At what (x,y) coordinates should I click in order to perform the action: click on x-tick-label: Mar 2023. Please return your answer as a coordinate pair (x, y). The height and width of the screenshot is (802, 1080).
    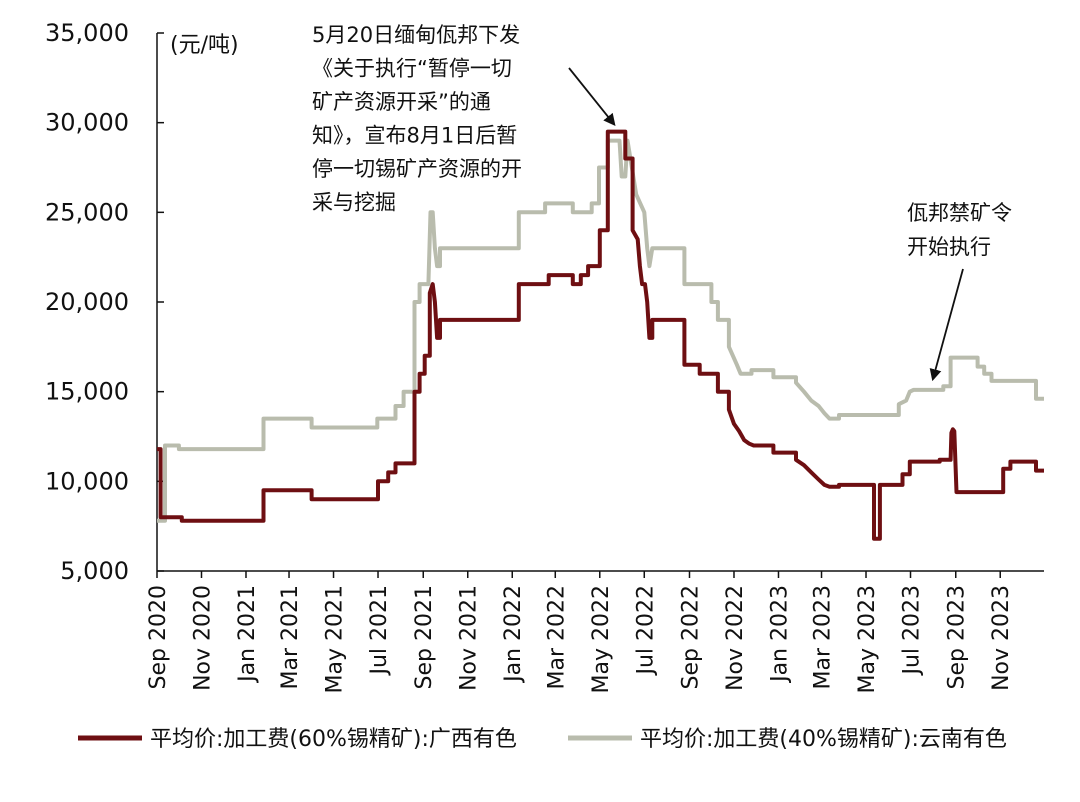
    Looking at the image, I should click on (823, 637).